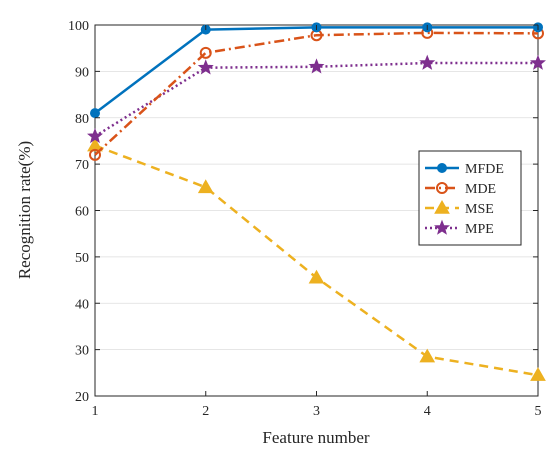  What do you see at coordinates (315, 437) in the screenshot?
I see `x-axis-label: Feature number` at bounding box center [315, 437].